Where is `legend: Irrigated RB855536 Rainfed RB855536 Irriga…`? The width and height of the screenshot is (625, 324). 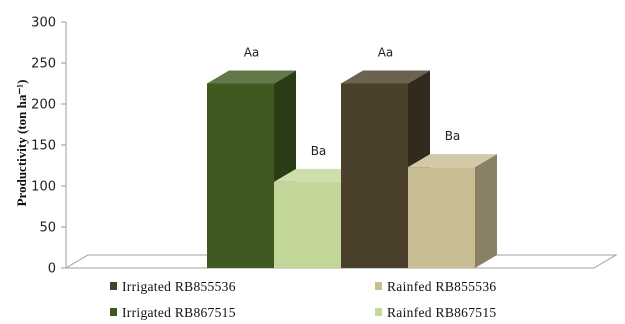 legend: Irrigated RB855536 Rainfed RB855536 Irriga… is located at coordinates (303, 299).